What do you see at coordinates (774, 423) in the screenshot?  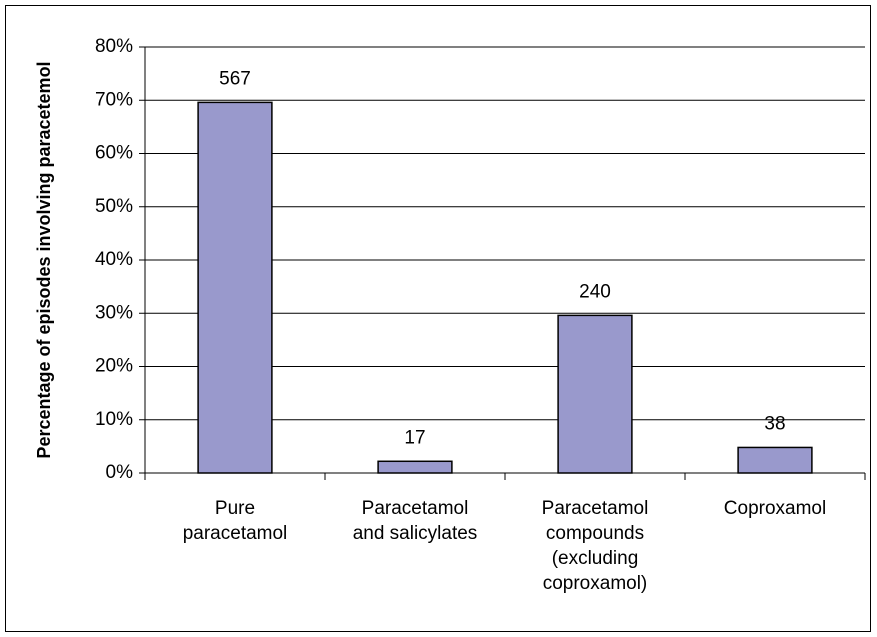 I see `data-label: 38` at bounding box center [774, 423].